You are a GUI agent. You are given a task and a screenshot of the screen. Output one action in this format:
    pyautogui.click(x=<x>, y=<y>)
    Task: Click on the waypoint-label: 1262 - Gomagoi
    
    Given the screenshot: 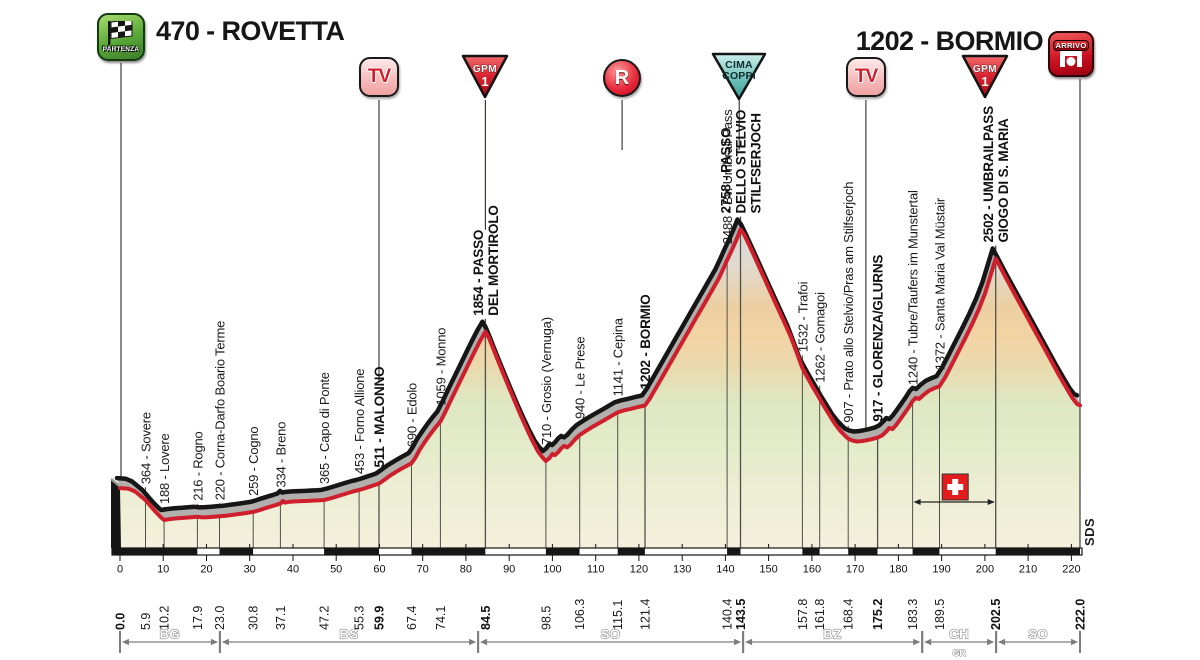 What is the action you would take?
    pyautogui.click(x=820, y=337)
    